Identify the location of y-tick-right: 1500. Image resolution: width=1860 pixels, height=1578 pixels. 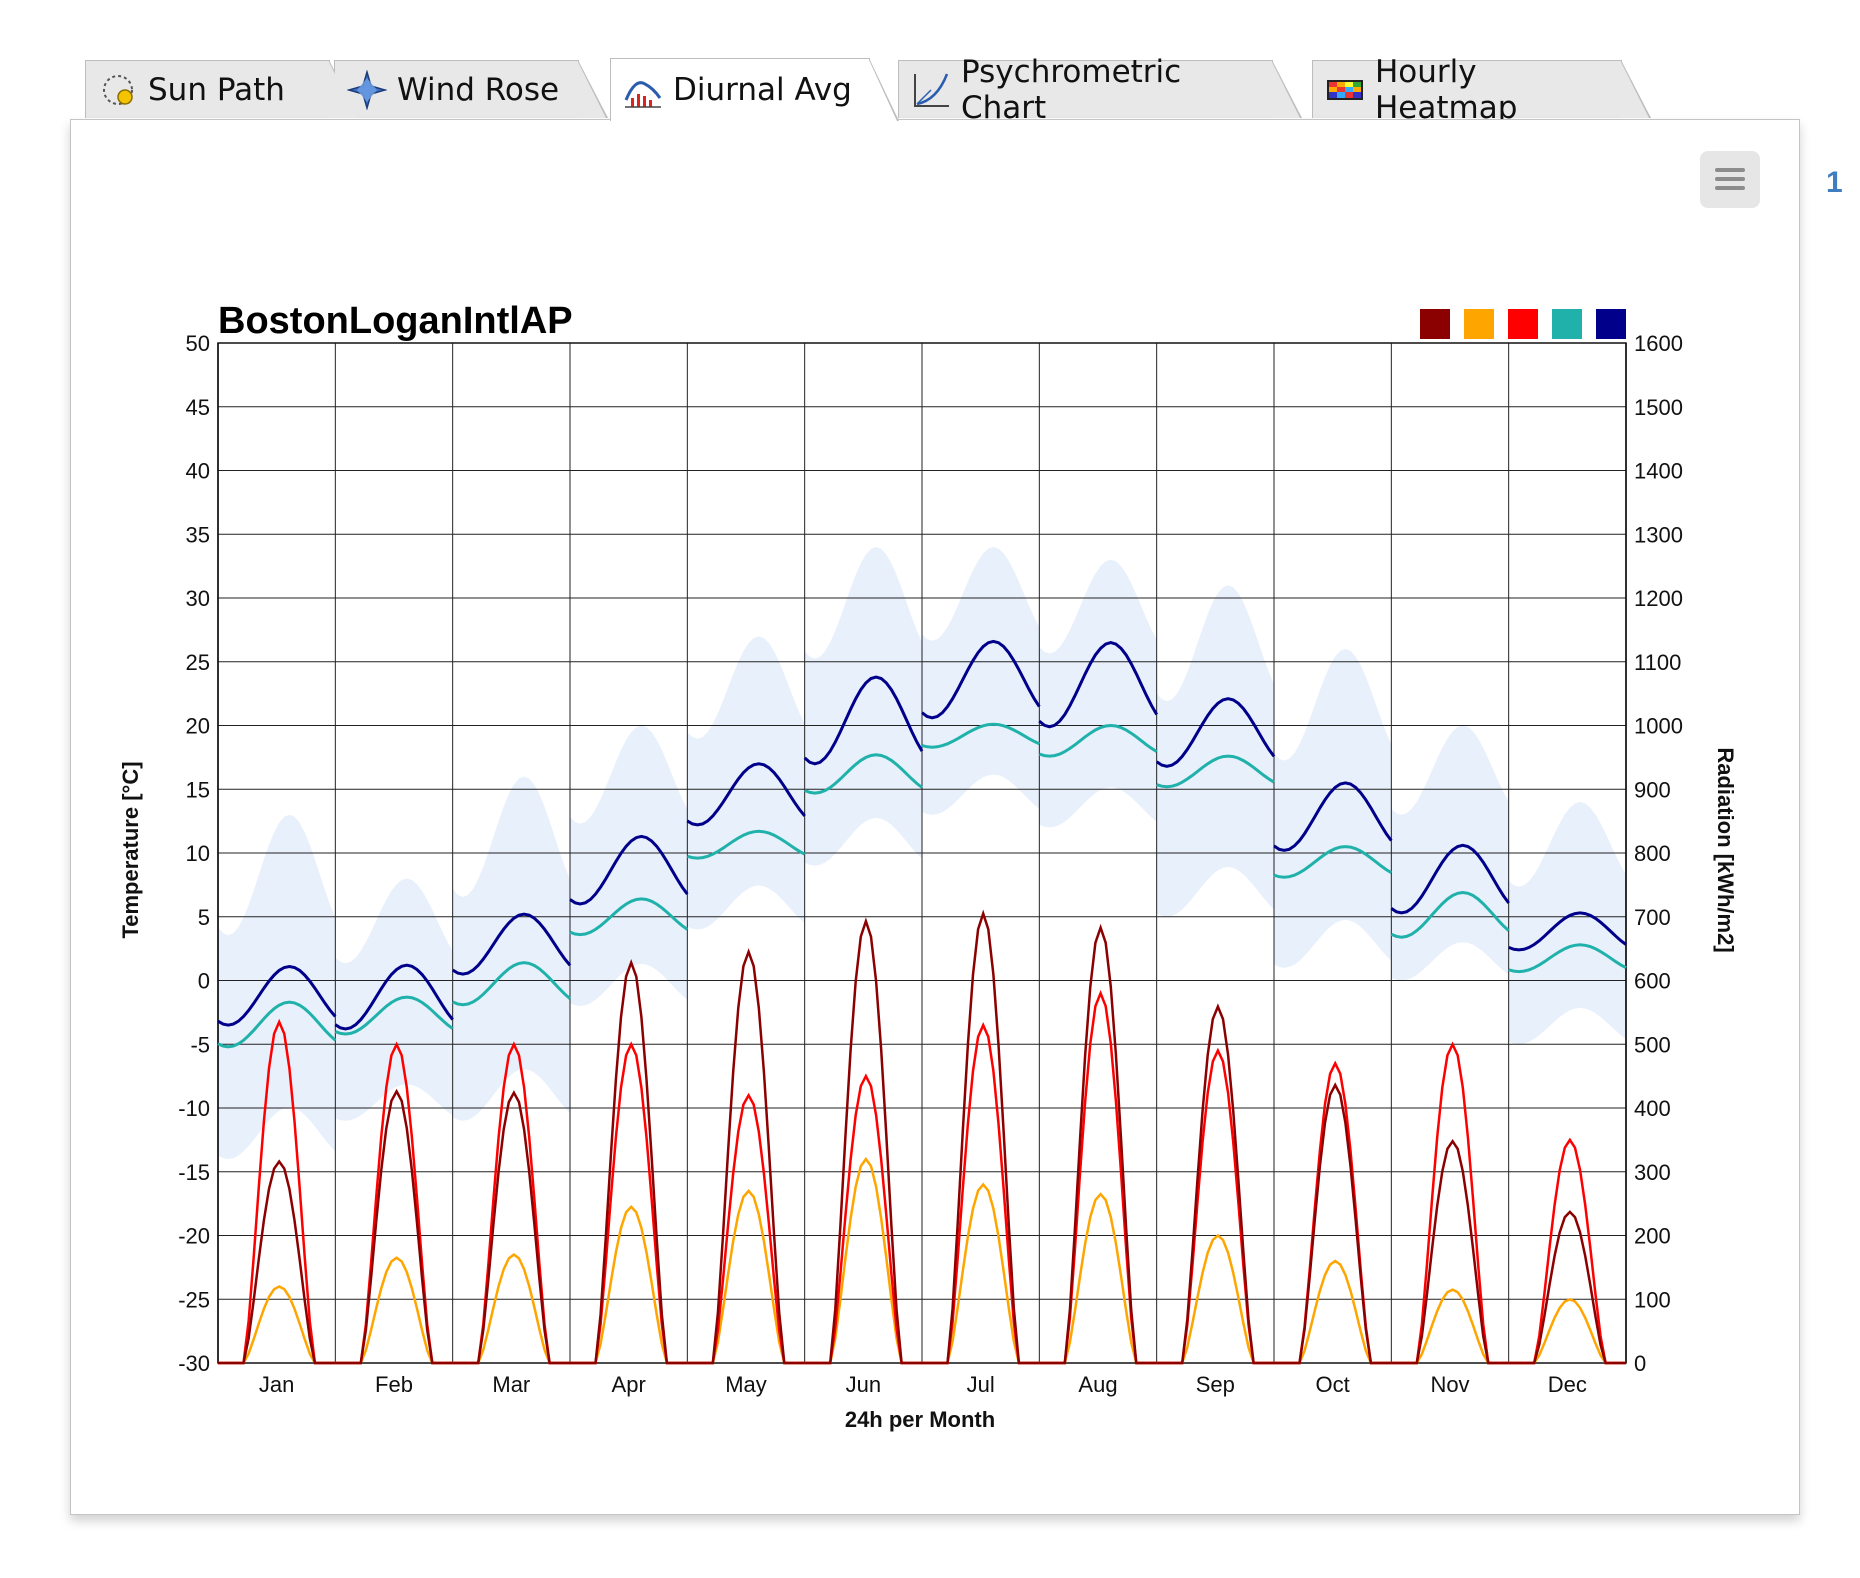
(1658, 407).